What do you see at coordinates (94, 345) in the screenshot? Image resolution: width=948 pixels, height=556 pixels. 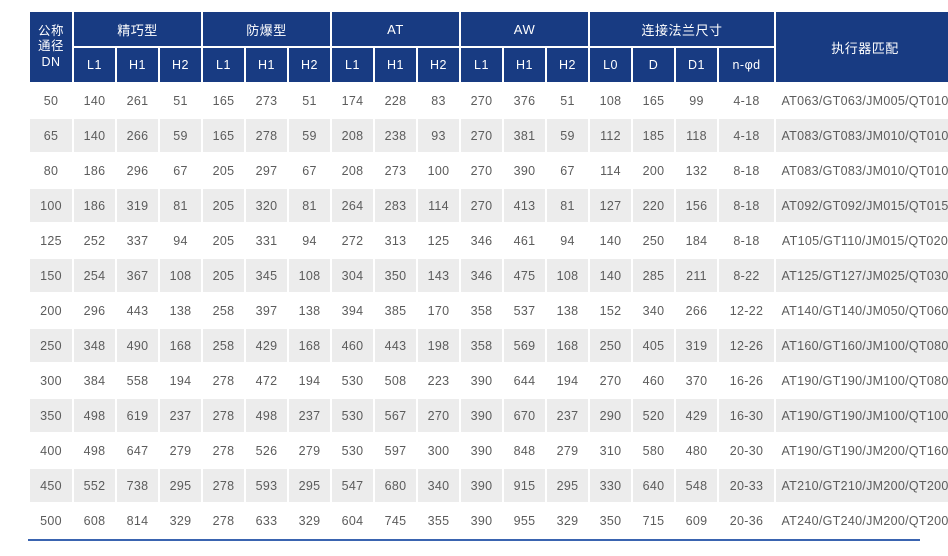 I see `dimension-cell: 348` at bounding box center [94, 345].